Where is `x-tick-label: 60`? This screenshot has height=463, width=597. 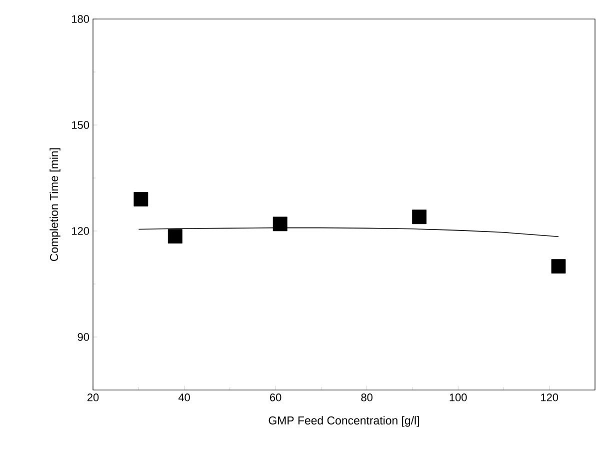 x-tick-label: 60 is located at coordinates (276, 398).